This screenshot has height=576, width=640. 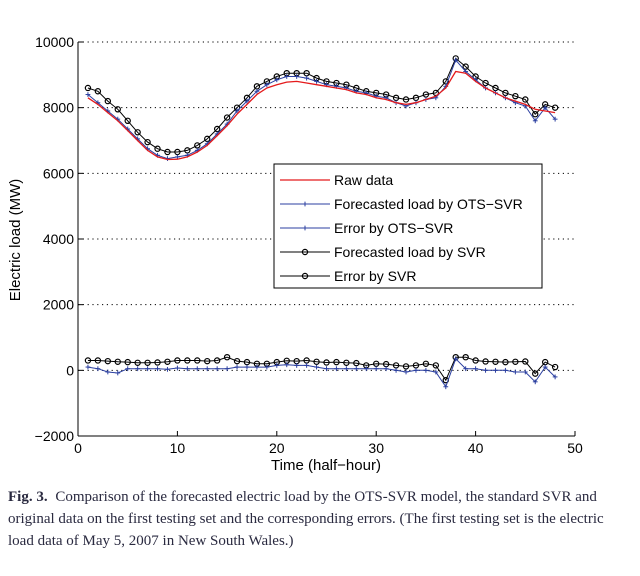 What do you see at coordinates (15, 240) in the screenshot?
I see `y-axis-title: Electric load (MW)` at bounding box center [15, 240].